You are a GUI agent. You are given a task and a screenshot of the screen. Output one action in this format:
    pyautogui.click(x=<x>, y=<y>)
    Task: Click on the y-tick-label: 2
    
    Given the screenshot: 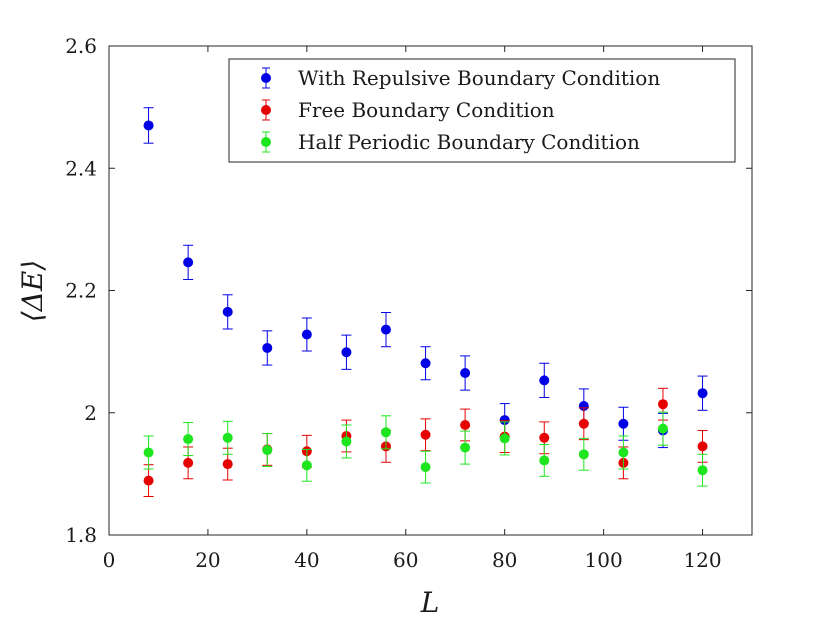 What is the action you would take?
    pyautogui.click(x=90, y=413)
    